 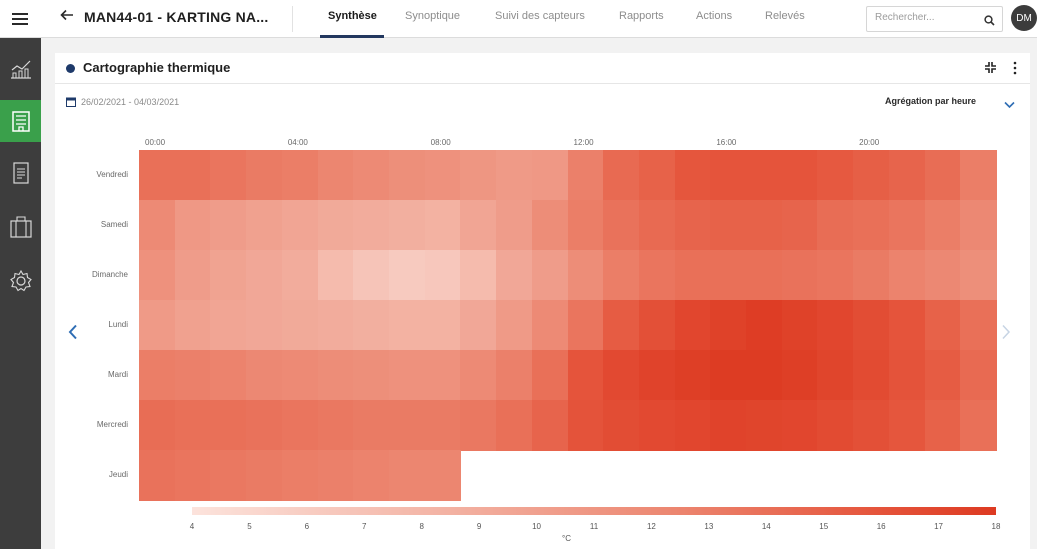 I want to click on collapse-button, so click(x=990, y=70).